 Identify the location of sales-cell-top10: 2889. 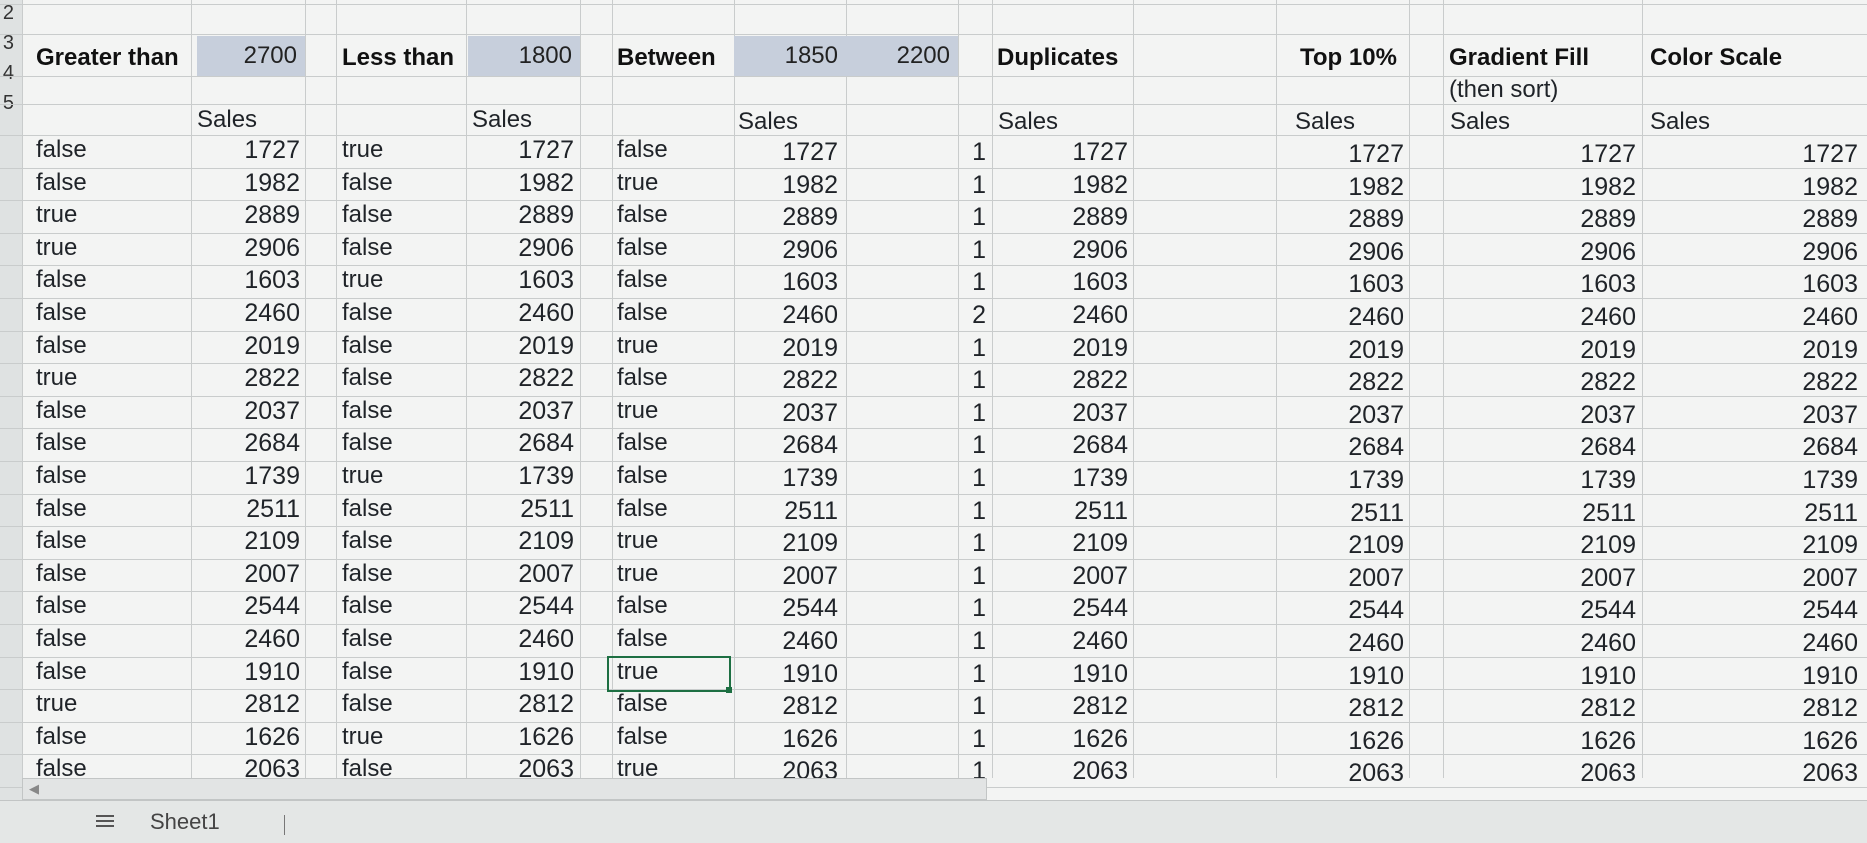
(1376, 219).